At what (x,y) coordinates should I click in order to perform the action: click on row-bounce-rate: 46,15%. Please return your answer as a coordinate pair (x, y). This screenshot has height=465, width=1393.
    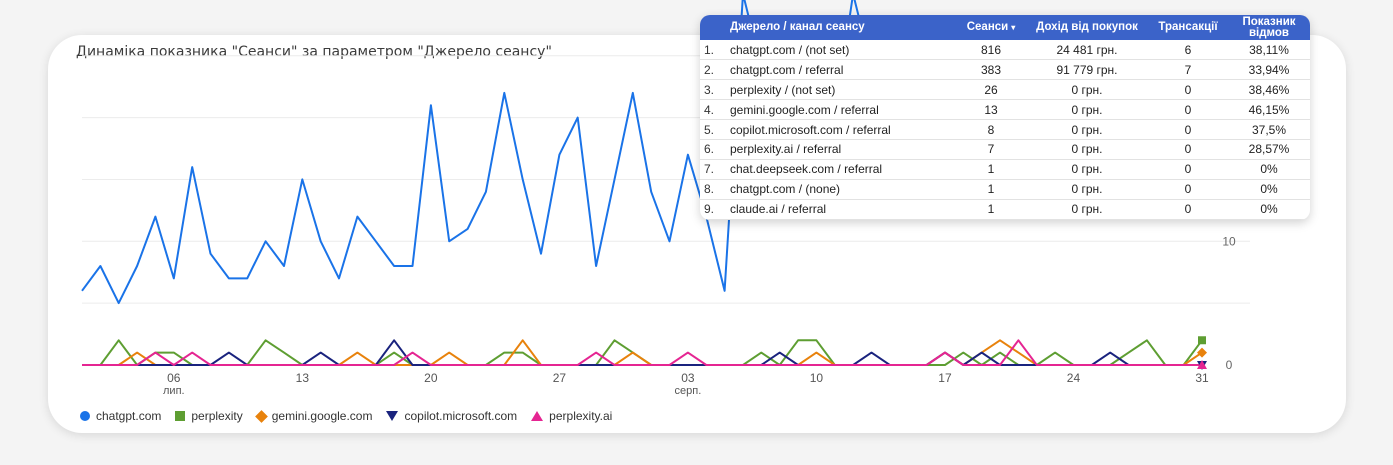
    Looking at the image, I should click on (1269, 110).